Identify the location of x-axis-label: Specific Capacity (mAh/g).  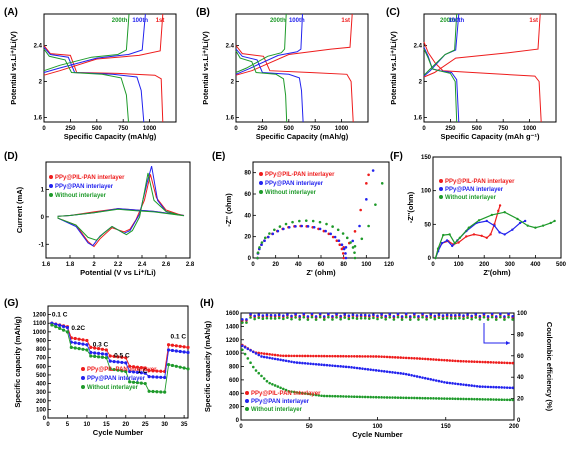
(302, 136).